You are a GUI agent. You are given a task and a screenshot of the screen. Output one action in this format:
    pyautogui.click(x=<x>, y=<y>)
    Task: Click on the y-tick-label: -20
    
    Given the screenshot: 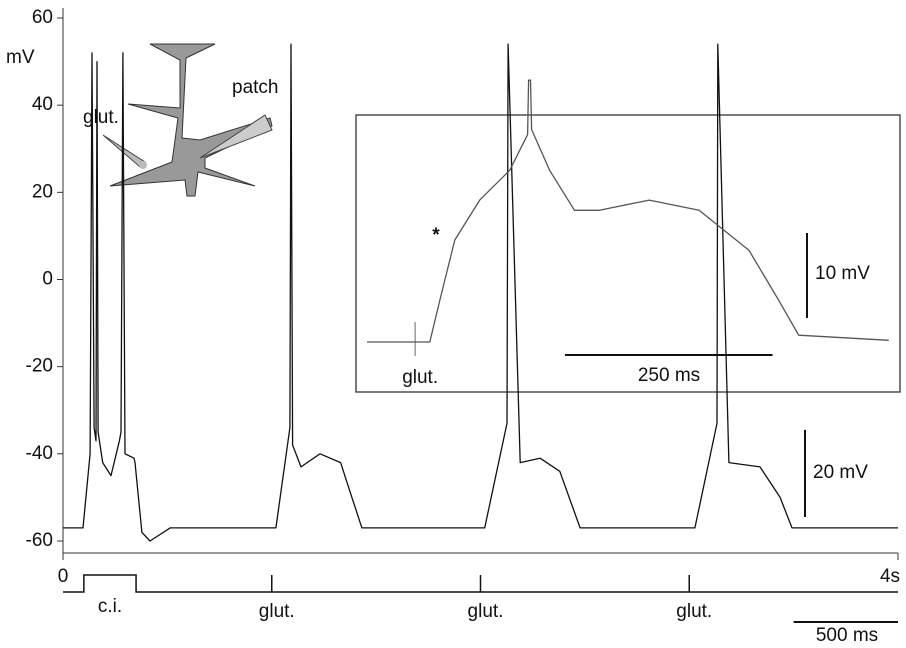 What is the action you would take?
    pyautogui.click(x=39, y=366)
    